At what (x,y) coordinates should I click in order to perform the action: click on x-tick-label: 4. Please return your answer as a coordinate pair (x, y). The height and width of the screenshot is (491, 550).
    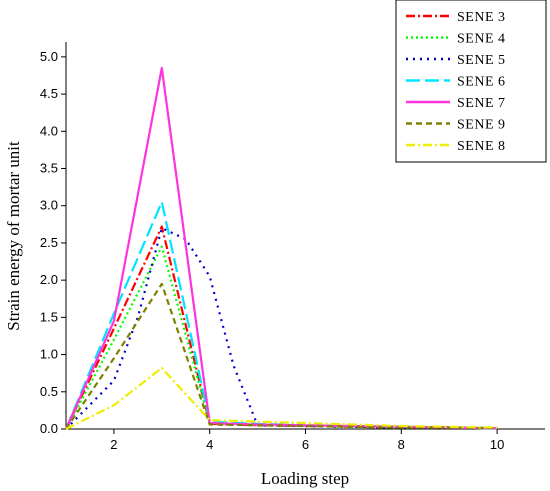
    Looking at the image, I should click on (209, 444).